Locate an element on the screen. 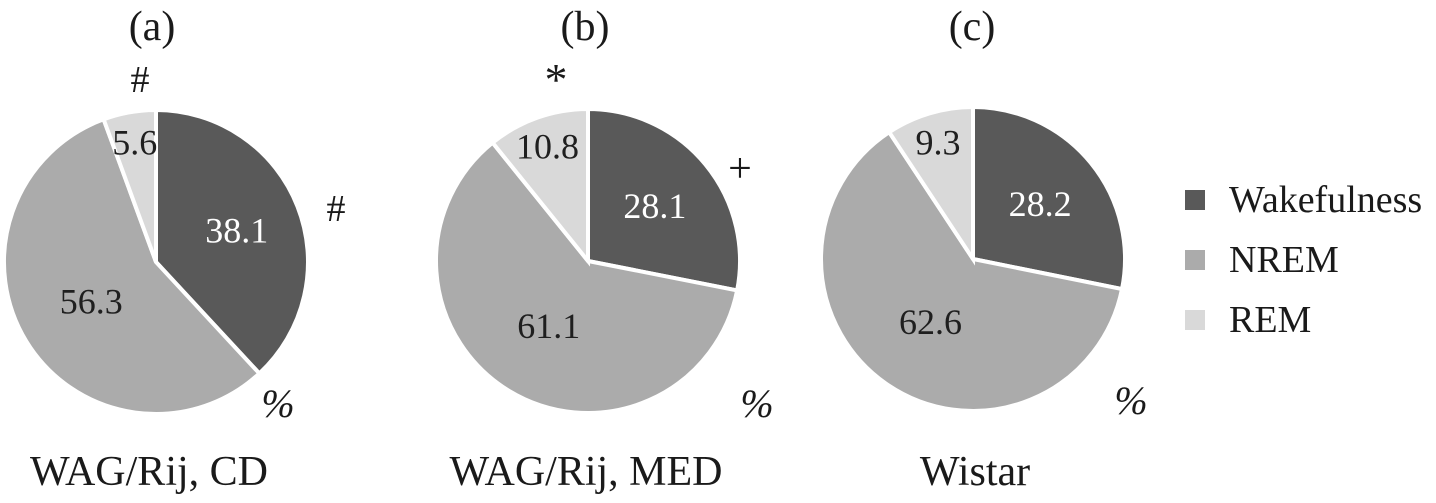  legend-item-rem: REM is located at coordinates (1303, 320).